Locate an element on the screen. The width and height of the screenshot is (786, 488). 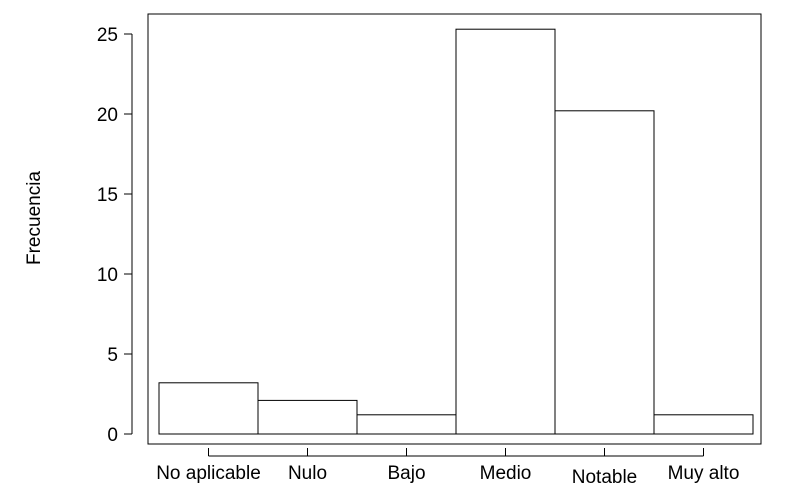
y-tick-label: 0 is located at coordinates (112, 435).